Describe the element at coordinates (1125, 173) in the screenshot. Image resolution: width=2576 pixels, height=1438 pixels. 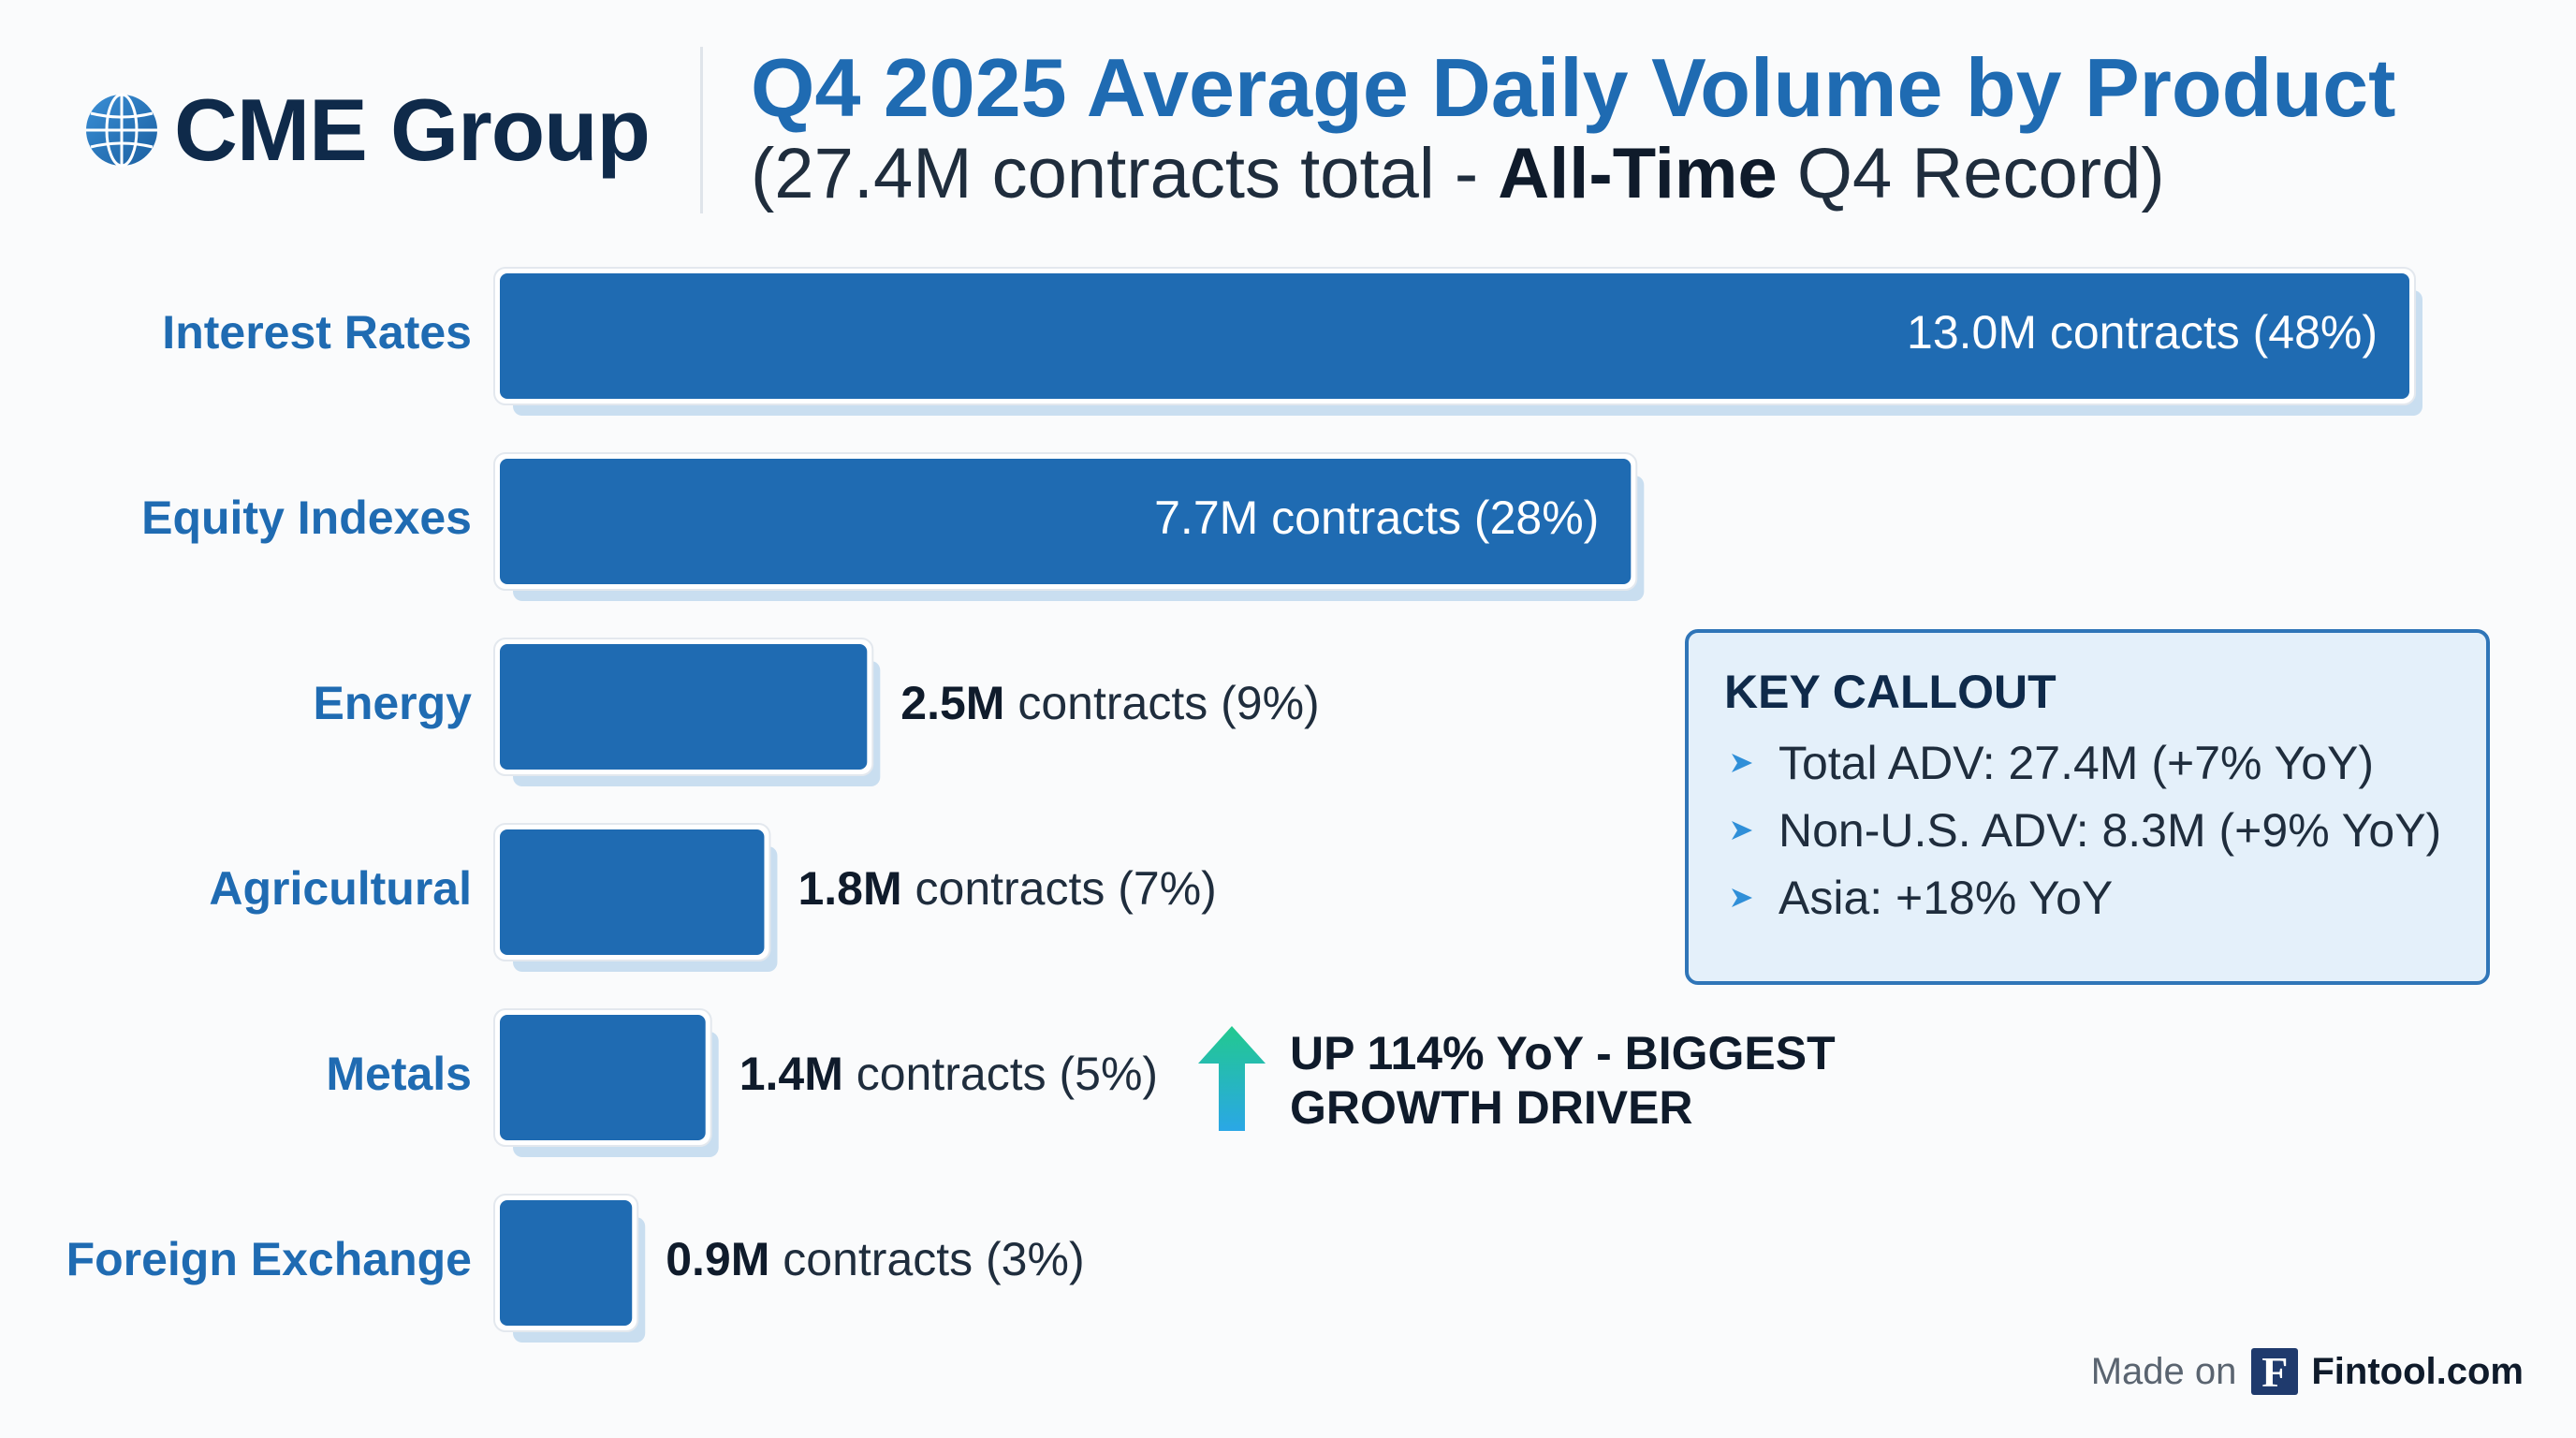
I see `subtitle-pre: (27.4M contracts total -` at that location.